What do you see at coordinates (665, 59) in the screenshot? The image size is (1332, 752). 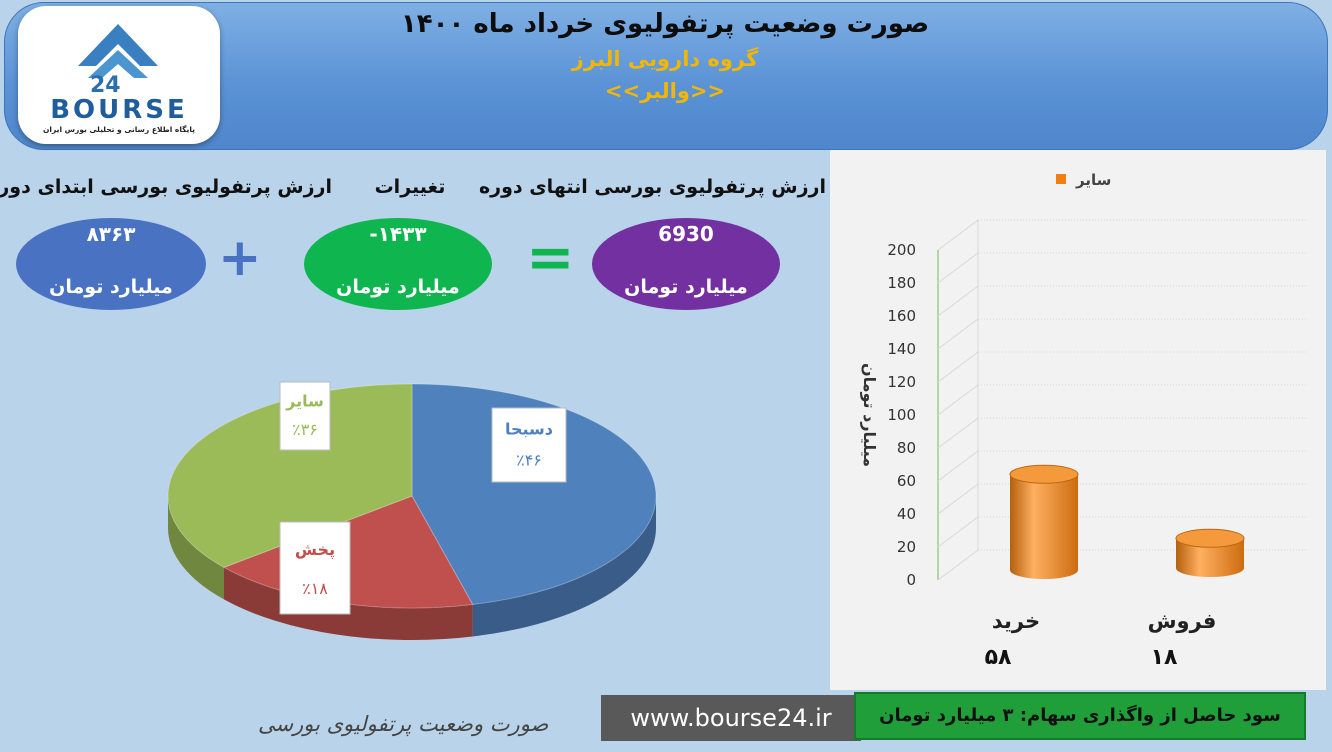 I see `company-name: گروه دارویی البرز` at bounding box center [665, 59].